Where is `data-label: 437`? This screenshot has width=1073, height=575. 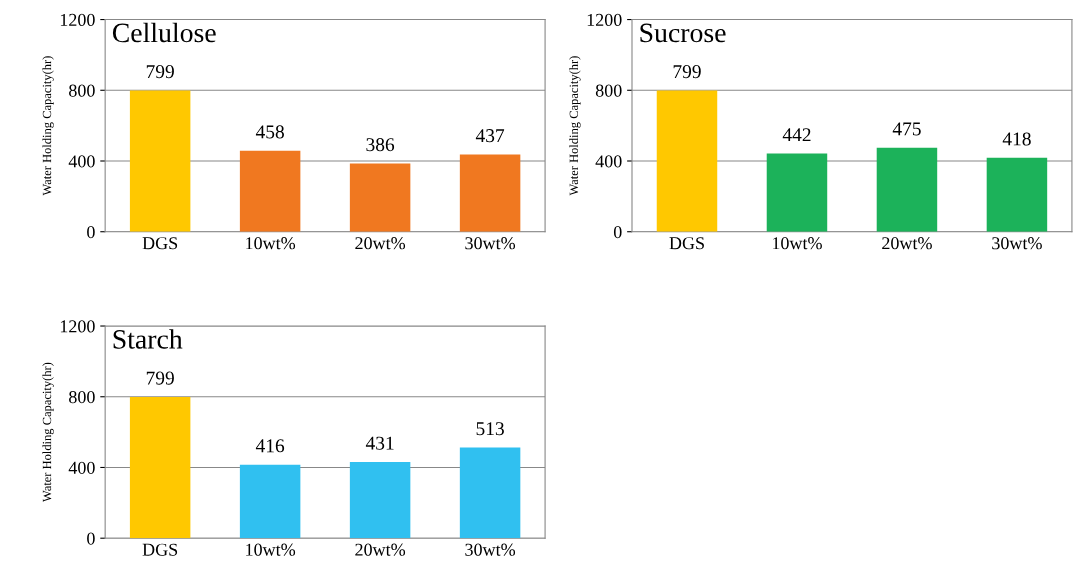
data-label: 437 is located at coordinates (490, 136).